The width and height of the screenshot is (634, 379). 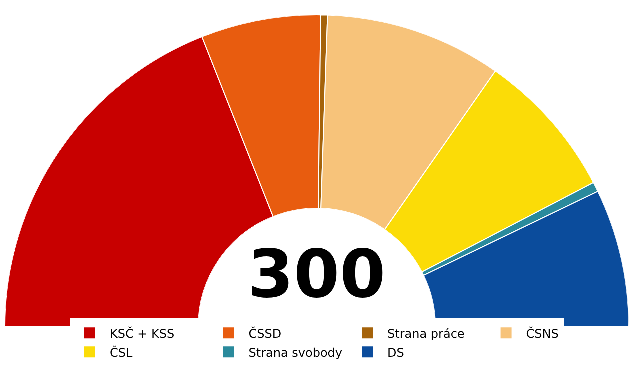 What do you see at coordinates (121, 352) in the screenshot?
I see `legend-label: ČSL` at bounding box center [121, 352].